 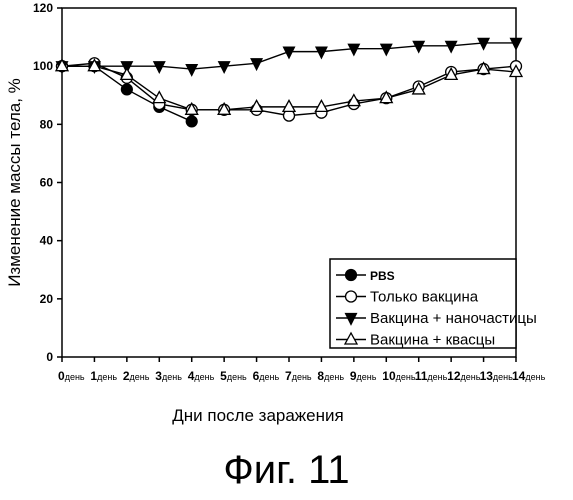 What do you see at coordinates (136, 376) in the screenshot?
I see `x-tick-label: 2день` at bounding box center [136, 376].